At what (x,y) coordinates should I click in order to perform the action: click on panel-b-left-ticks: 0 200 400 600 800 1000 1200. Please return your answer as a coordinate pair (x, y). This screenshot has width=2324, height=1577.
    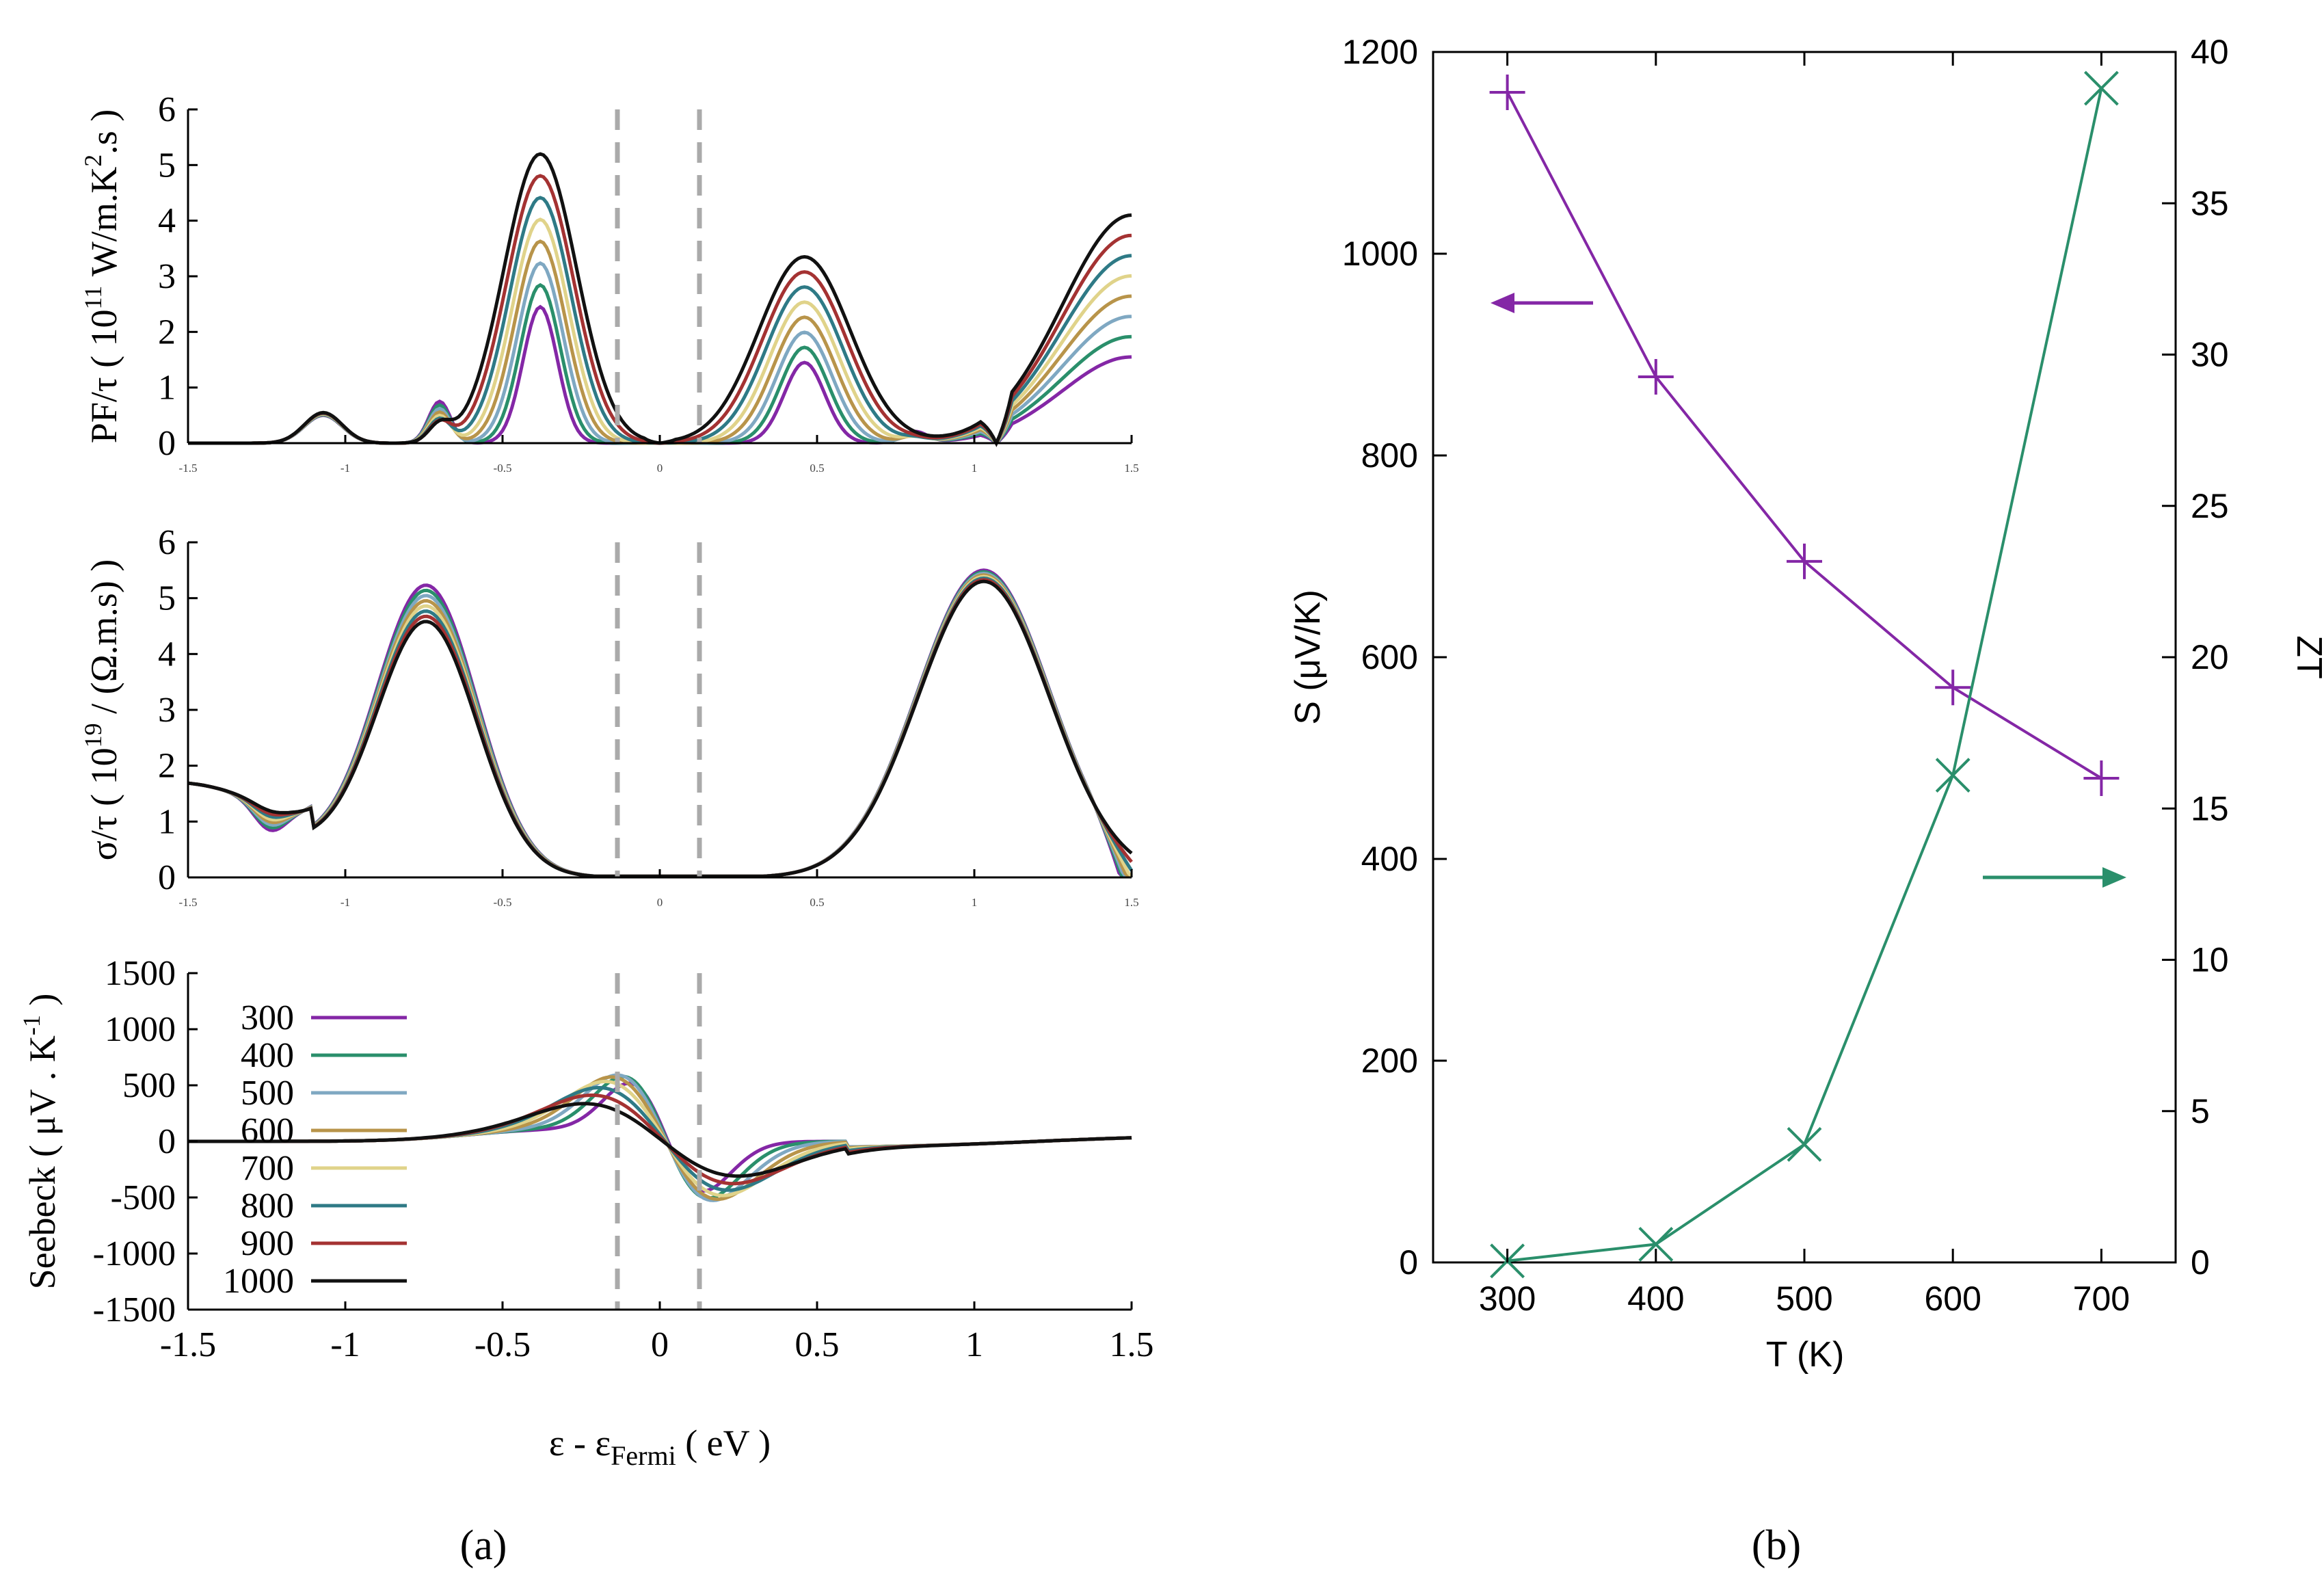
    Looking at the image, I should click on (1394, 657).